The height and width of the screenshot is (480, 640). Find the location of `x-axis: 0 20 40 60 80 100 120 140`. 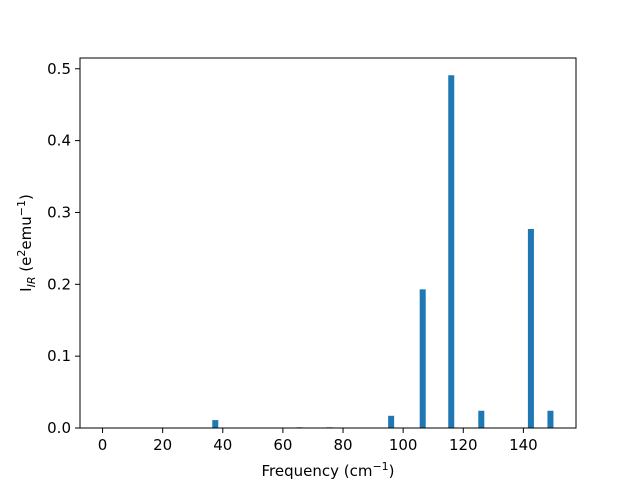

x-axis: 0 20 40 60 80 100 120 140 is located at coordinates (318, 441).